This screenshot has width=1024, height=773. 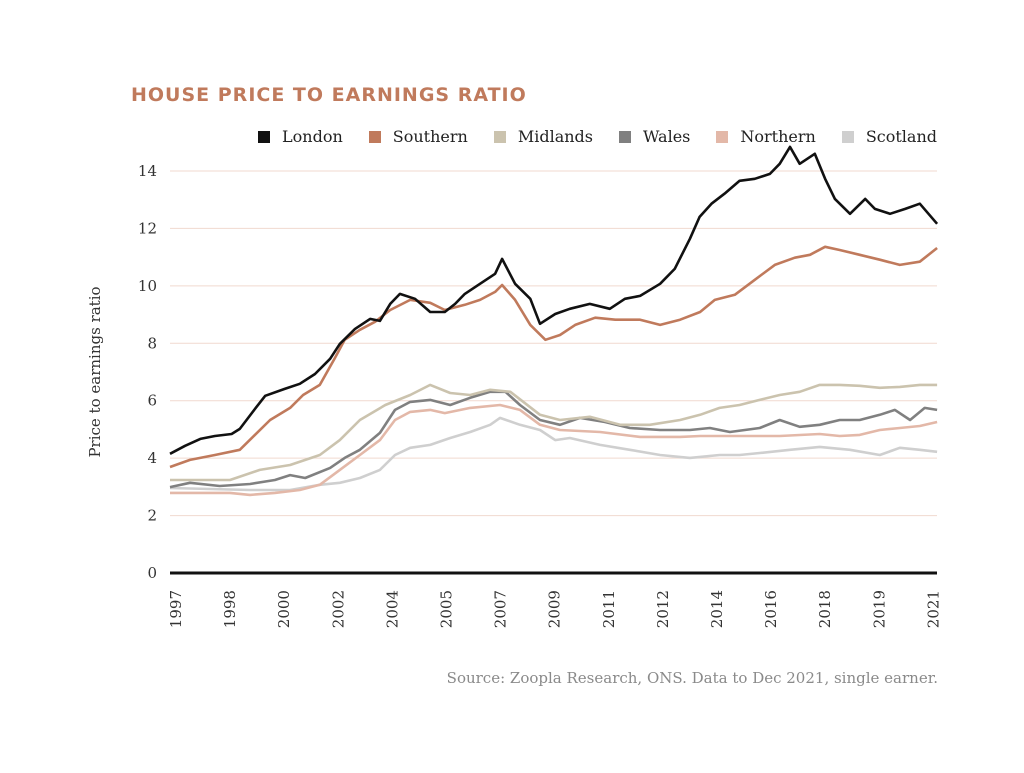 I want to click on series-line-wales, so click(x=553, y=439).